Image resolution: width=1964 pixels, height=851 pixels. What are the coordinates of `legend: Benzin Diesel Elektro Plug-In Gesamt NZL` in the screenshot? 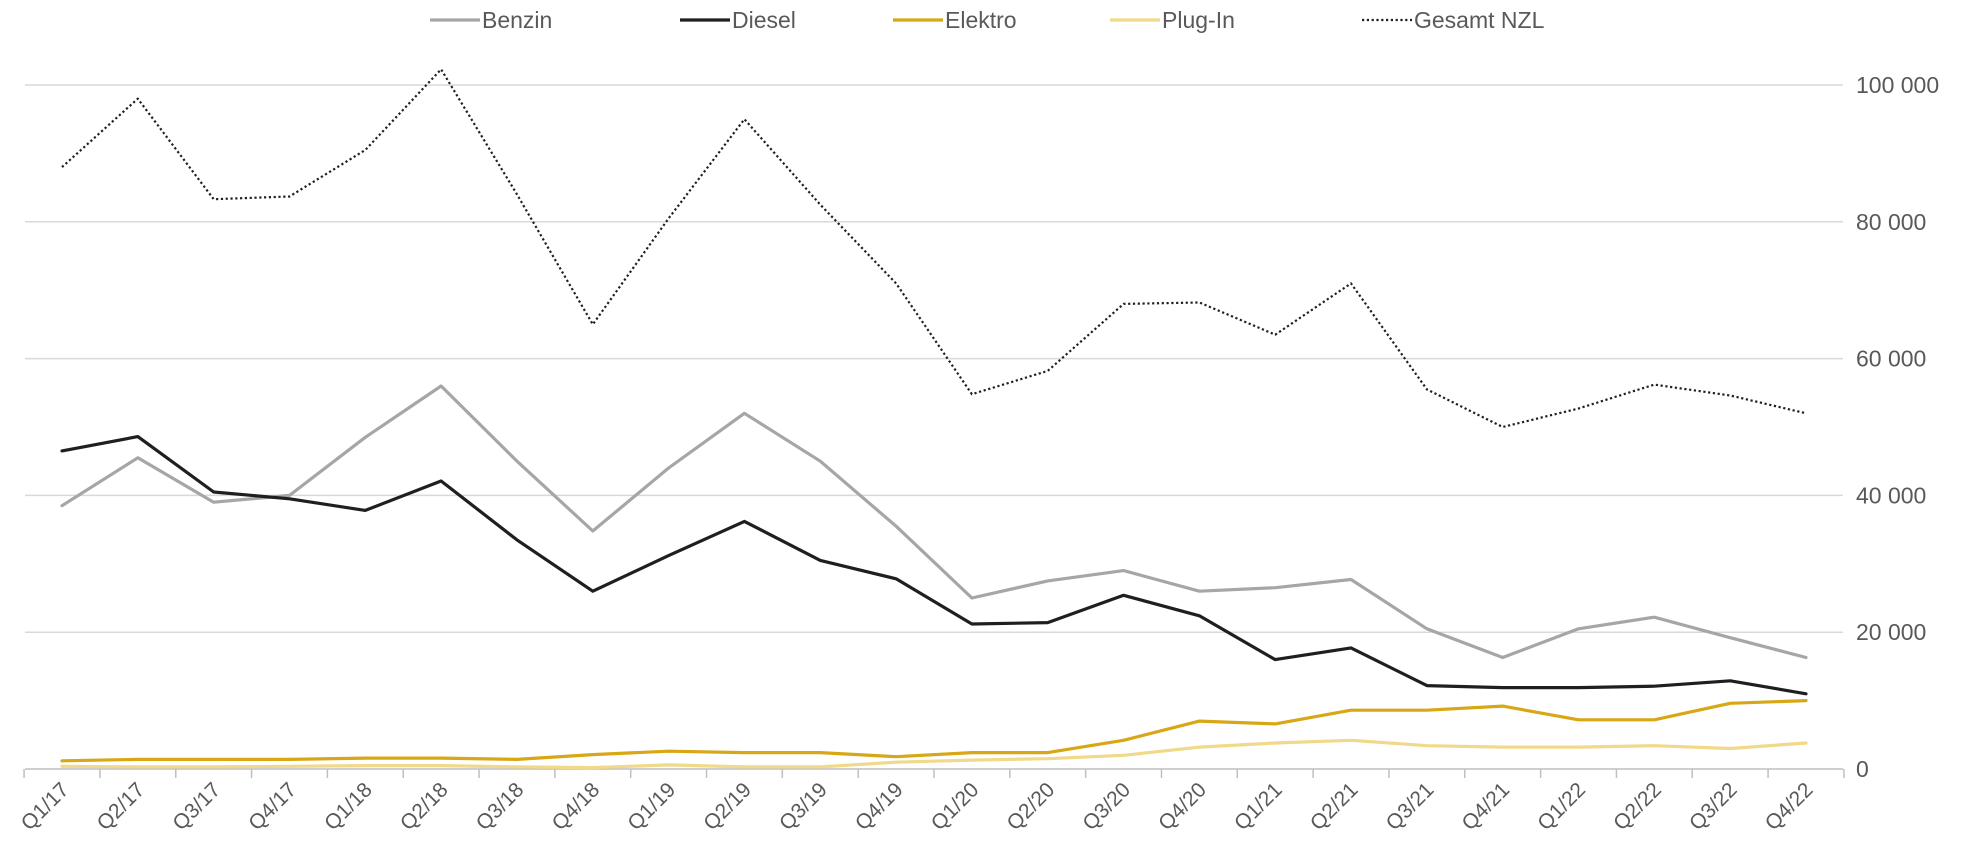 It's located at (987, 20).